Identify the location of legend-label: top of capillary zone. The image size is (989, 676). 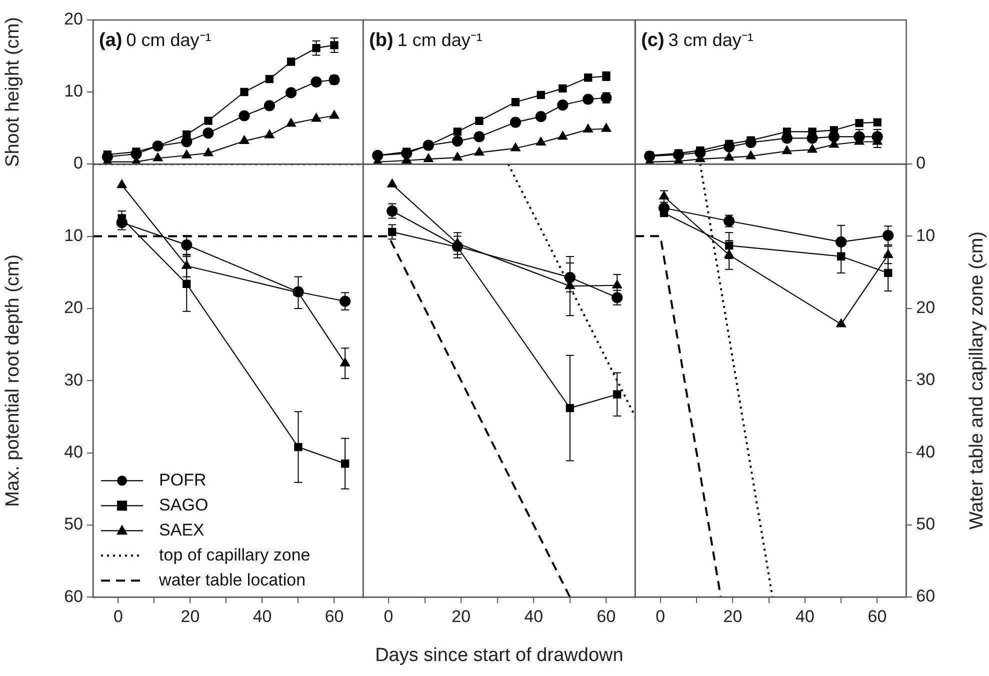
(234, 554).